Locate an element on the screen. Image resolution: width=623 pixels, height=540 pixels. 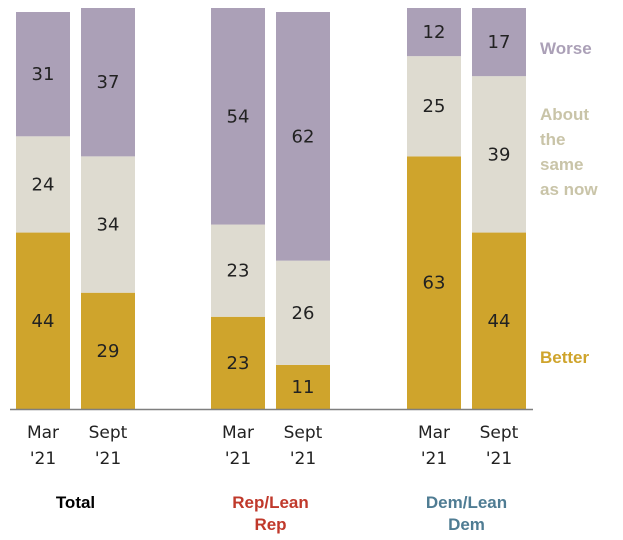
bar-segment-rep-lean-rep-sept-21-about-the-same-as-now is located at coordinates (303, 312).